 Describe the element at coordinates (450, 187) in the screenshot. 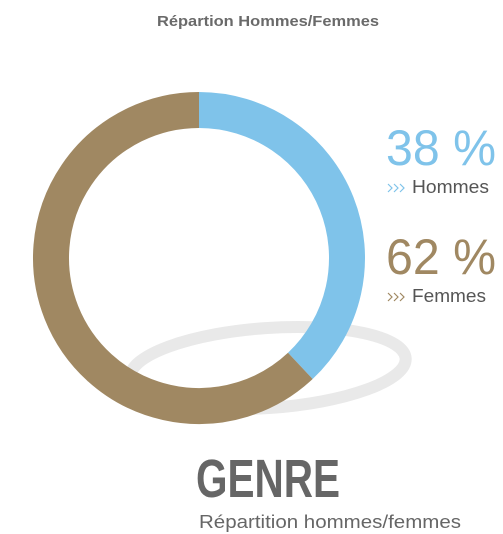

I see `legend-label: Hommes` at that location.